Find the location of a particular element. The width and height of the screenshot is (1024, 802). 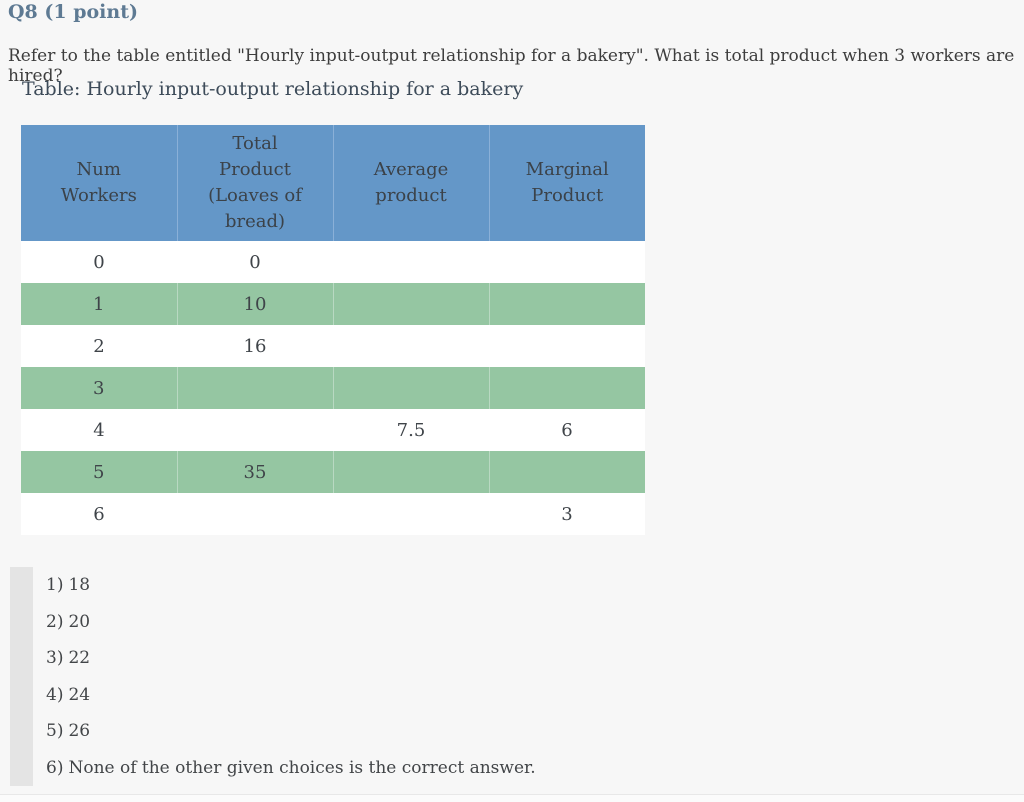

content-bottom-divider is located at coordinates (512, 798).